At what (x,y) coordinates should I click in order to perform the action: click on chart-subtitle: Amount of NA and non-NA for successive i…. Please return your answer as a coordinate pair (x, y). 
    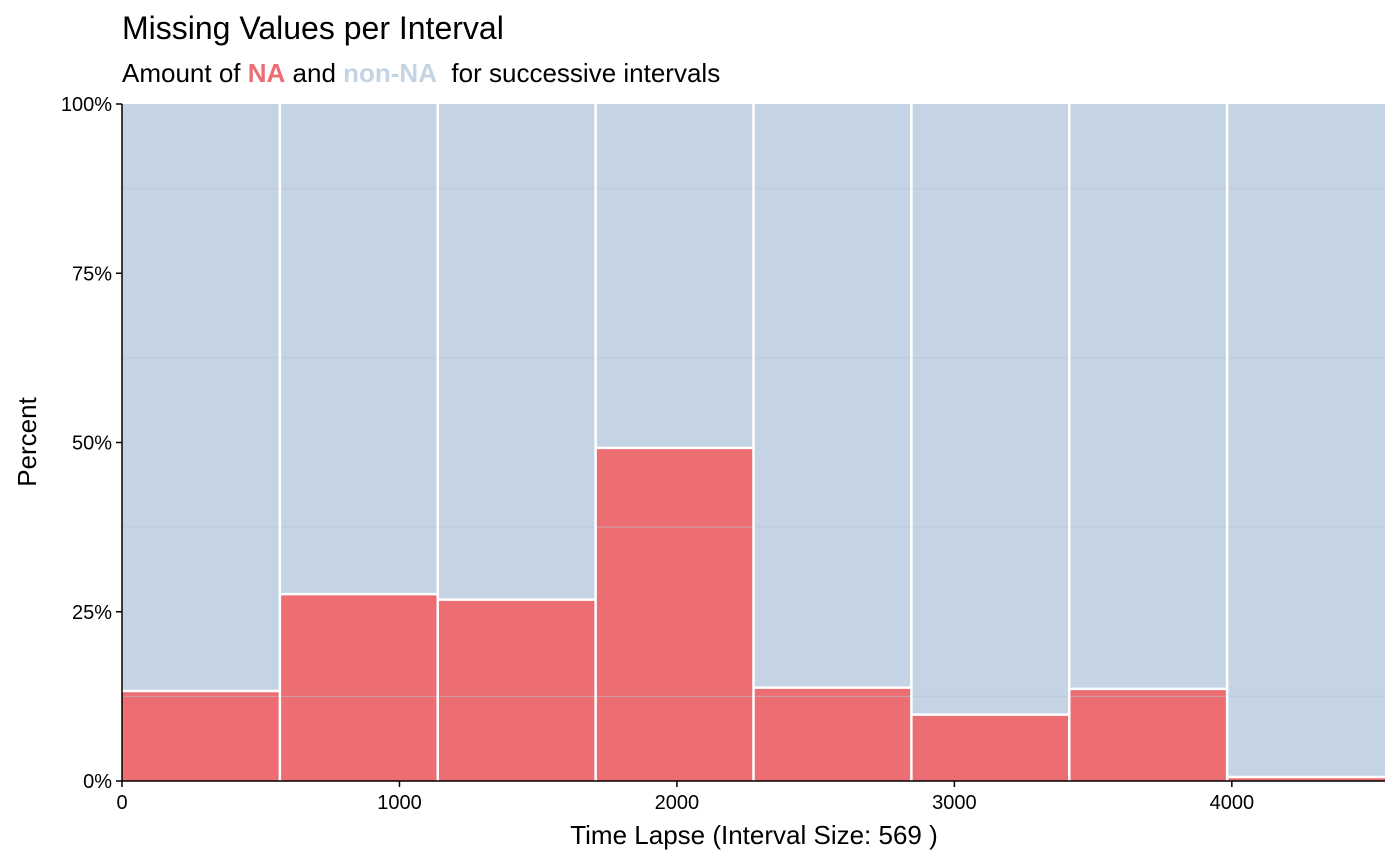
    Looking at the image, I should click on (421, 73).